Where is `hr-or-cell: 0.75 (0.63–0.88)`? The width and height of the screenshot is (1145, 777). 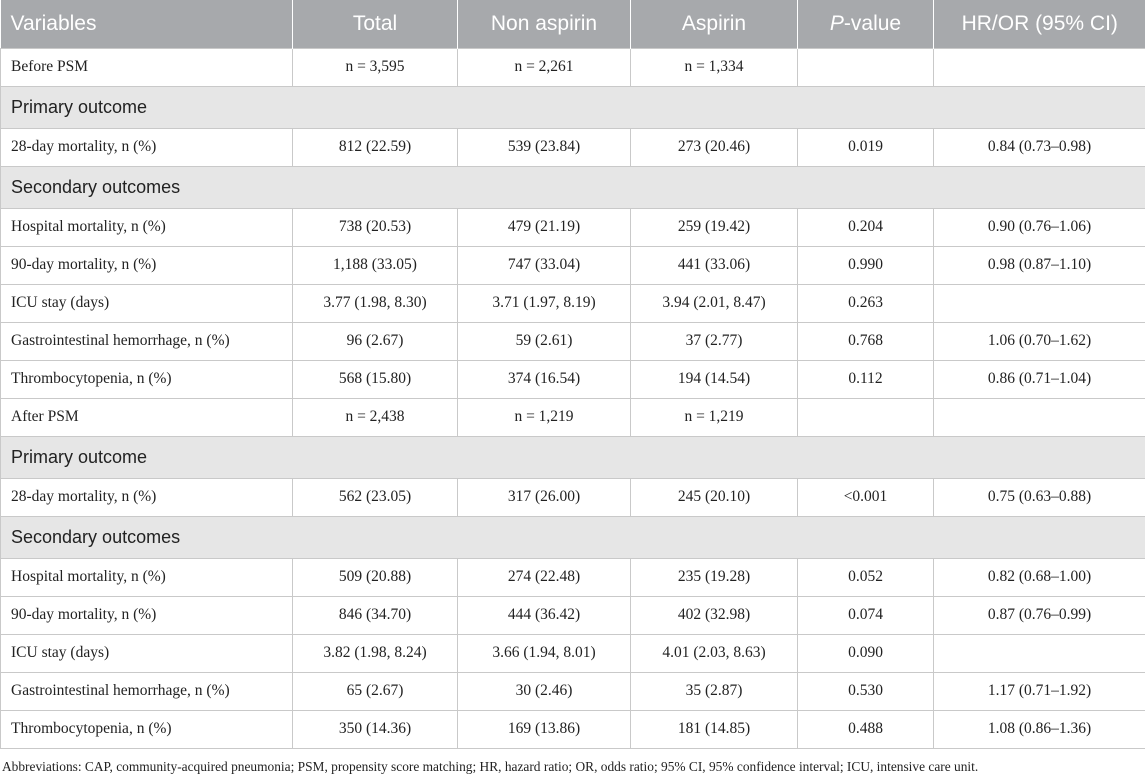 hr-or-cell: 0.75 (0.63–0.88) is located at coordinates (1039, 497).